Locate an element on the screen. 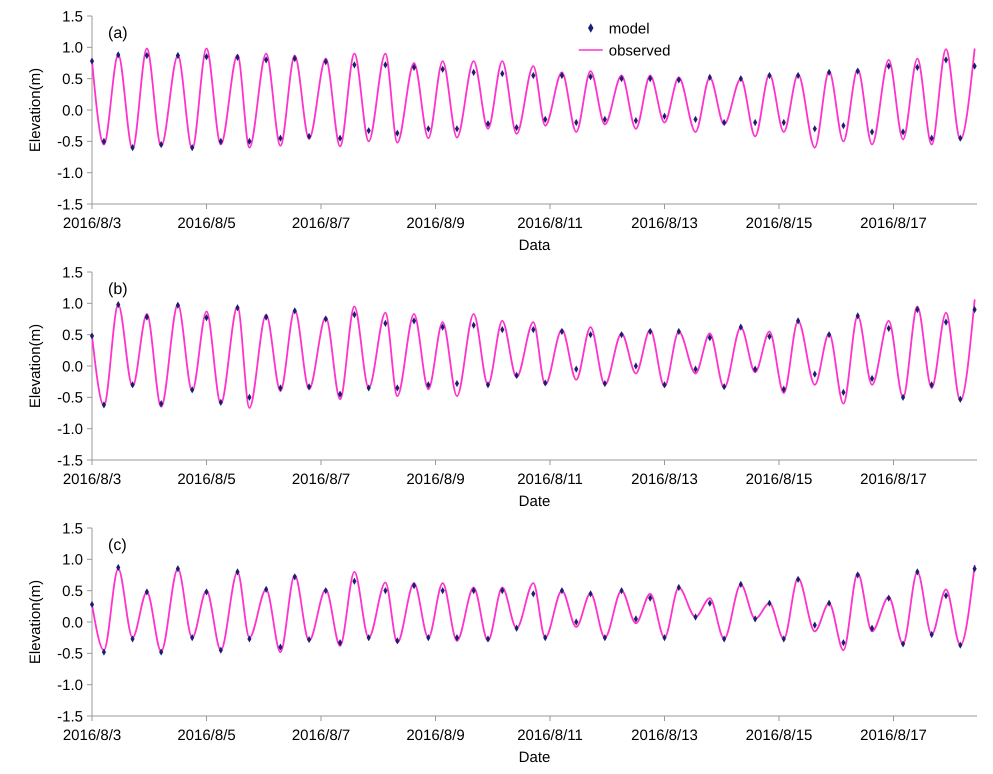 The height and width of the screenshot is (774, 993). x-axis-title: Data is located at coordinates (534, 245).